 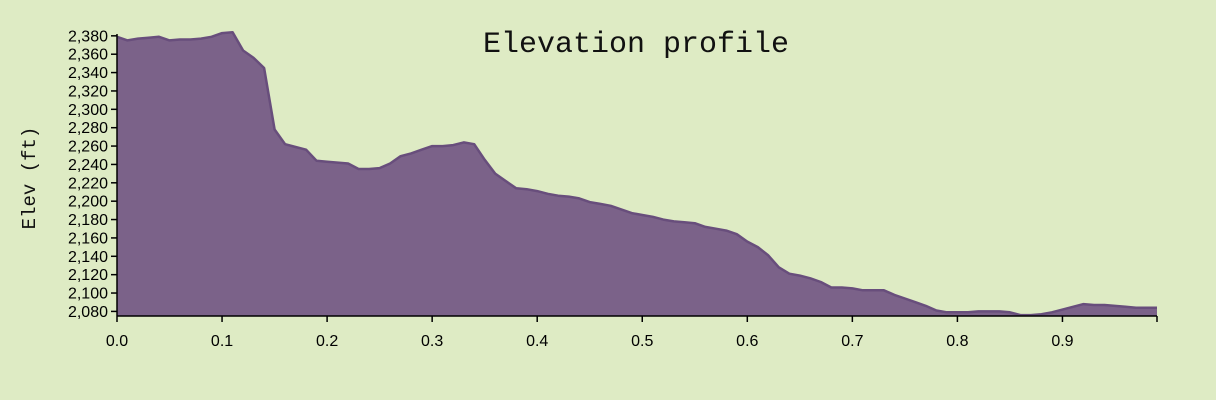 I want to click on x-tick-label: 0.3, so click(x=432, y=341).